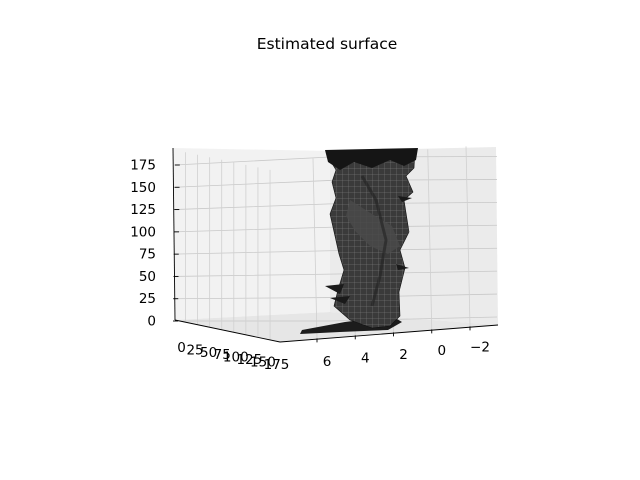  I want to click on x-tick-label: 0, so click(441, 351).